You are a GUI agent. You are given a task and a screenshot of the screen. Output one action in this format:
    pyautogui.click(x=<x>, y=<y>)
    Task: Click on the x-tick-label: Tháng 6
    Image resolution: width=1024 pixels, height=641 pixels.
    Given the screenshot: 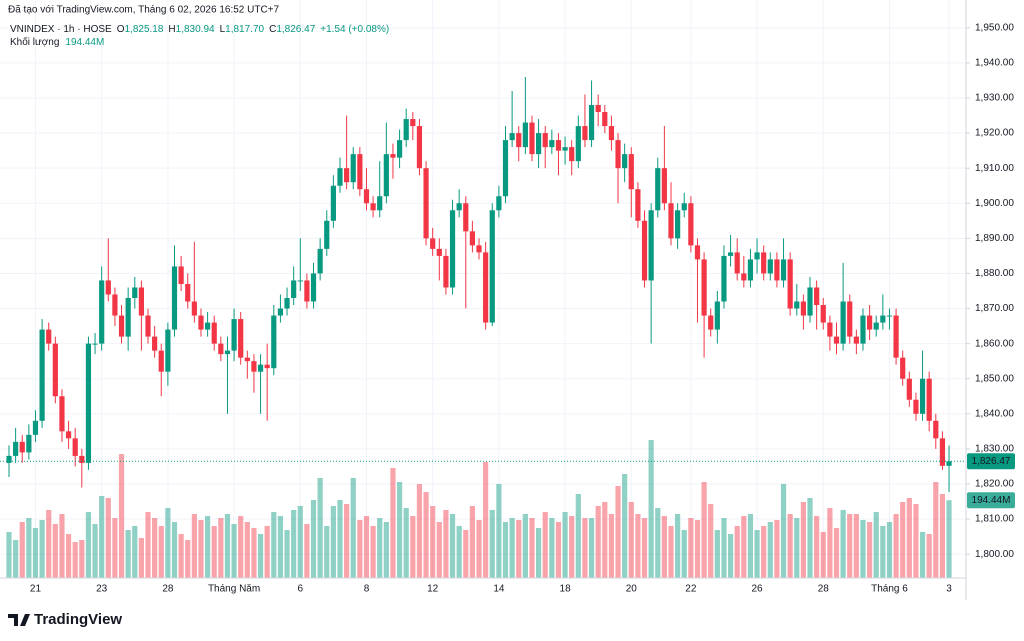 What is the action you would take?
    pyautogui.click(x=889, y=589)
    